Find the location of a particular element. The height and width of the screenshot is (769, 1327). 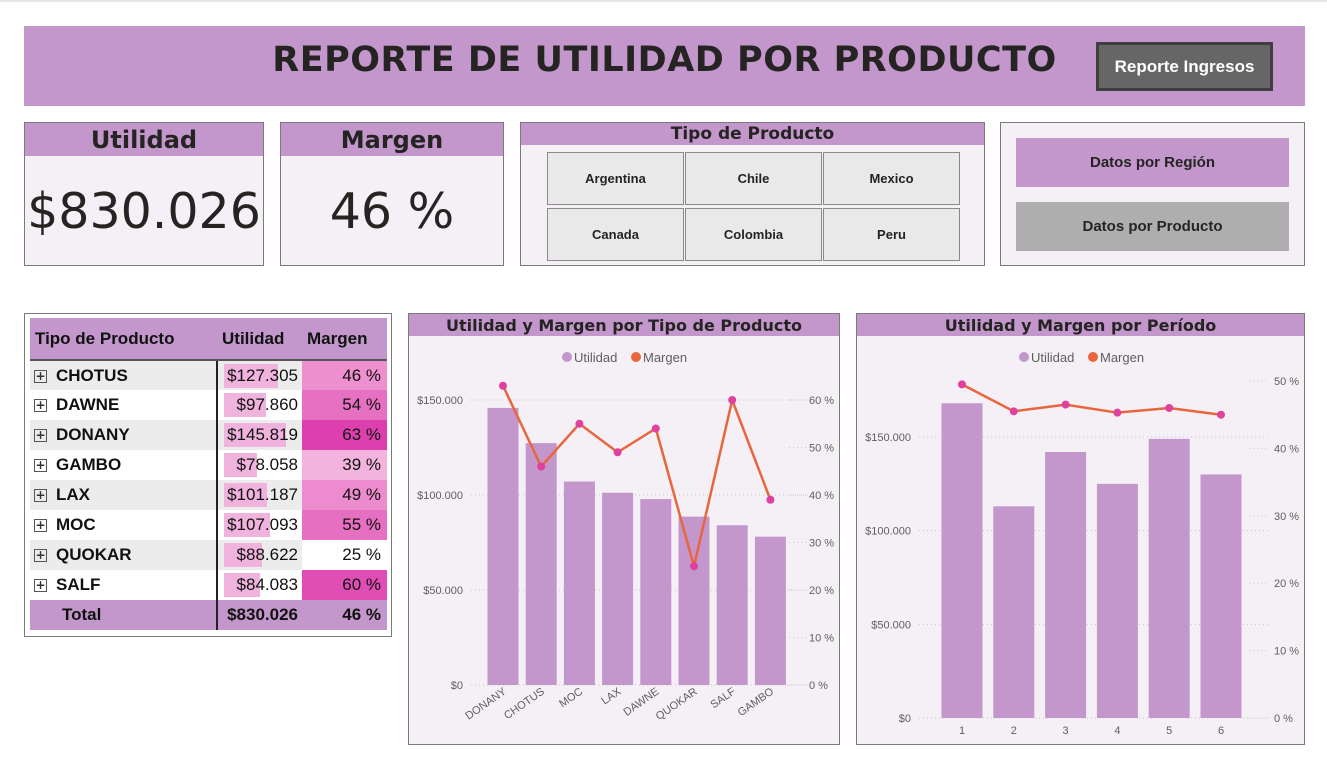

row-utilidad-value: $84.083 is located at coordinates (267, 584).